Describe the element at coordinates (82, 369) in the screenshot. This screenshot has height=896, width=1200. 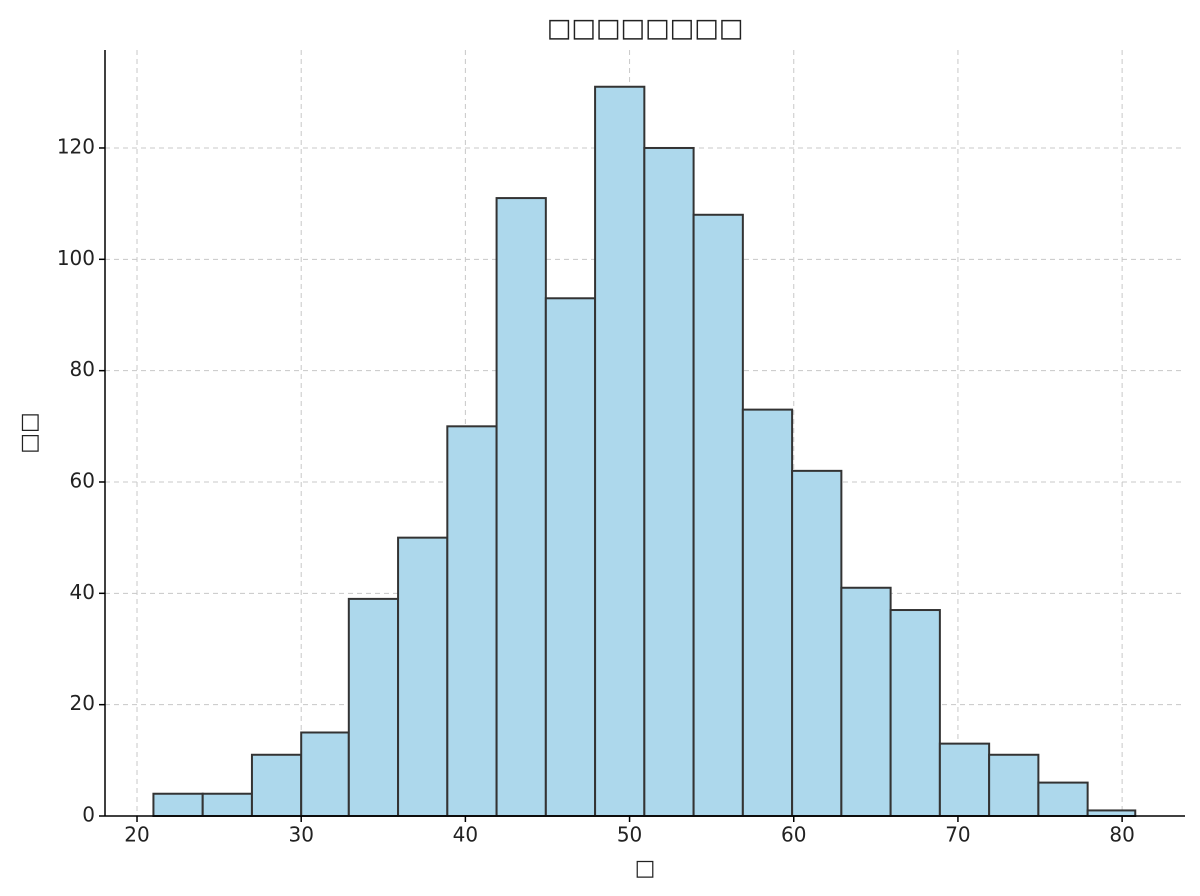
I see `y-tick-label: 80` at that location.